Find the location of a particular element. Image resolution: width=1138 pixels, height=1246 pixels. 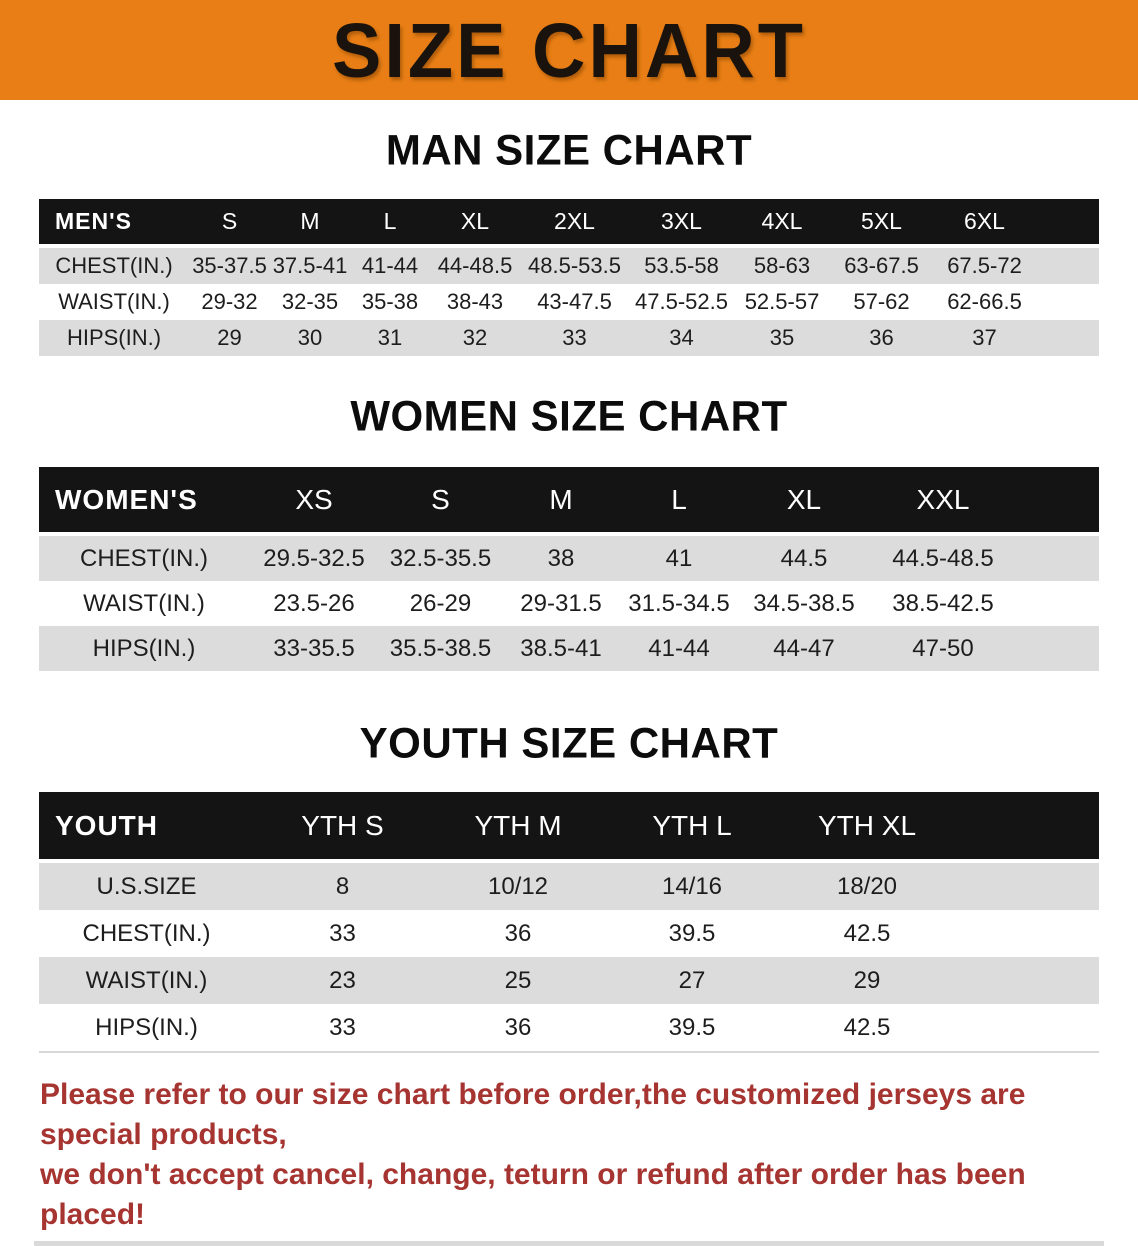

youth-size-header: YTH M is located at coordinates (518, 827).